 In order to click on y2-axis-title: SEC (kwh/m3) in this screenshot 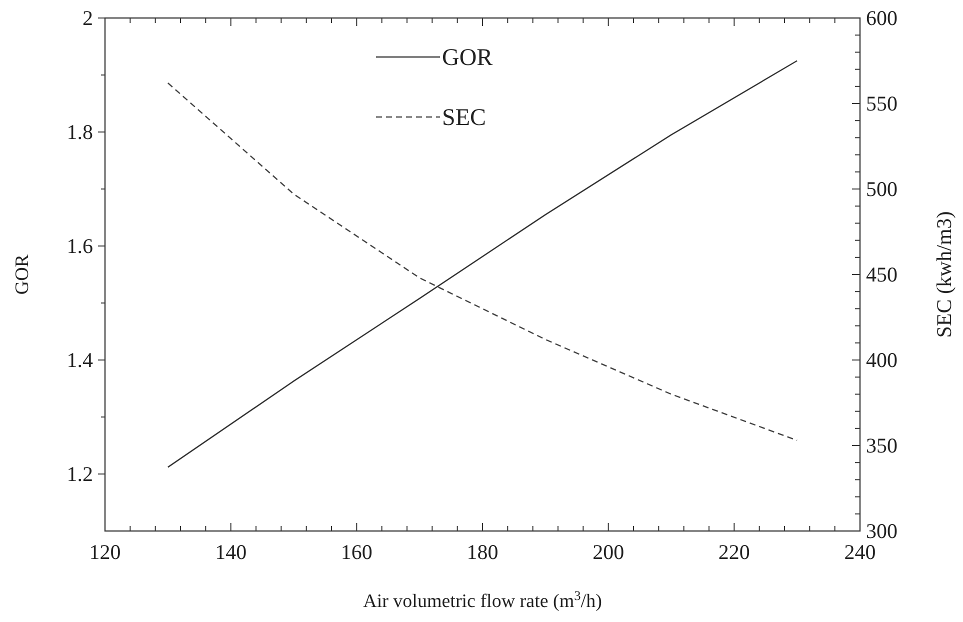, I will do `click(944, 274)`.